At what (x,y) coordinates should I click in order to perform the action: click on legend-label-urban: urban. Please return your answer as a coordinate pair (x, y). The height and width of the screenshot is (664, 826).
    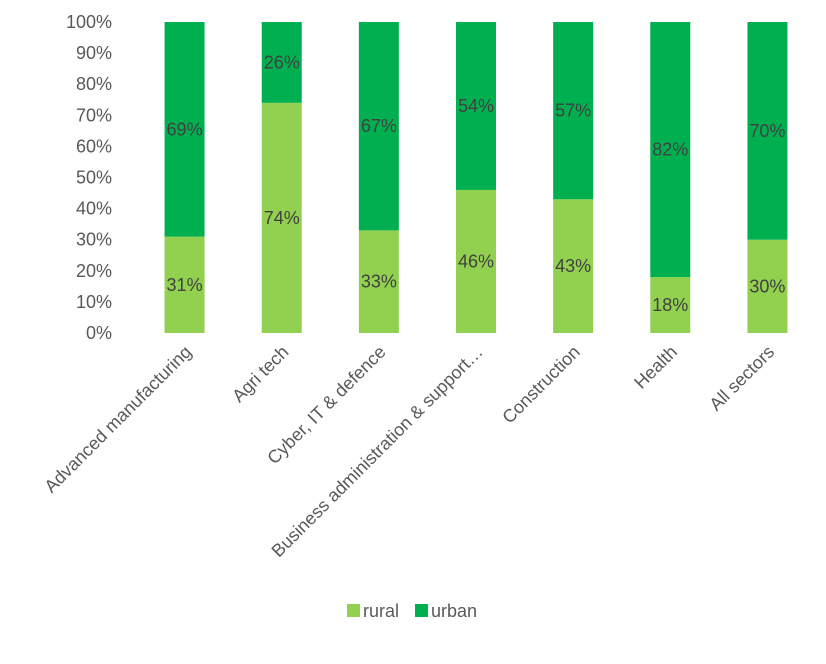
    Looking at the image, I should click on (454, 611).